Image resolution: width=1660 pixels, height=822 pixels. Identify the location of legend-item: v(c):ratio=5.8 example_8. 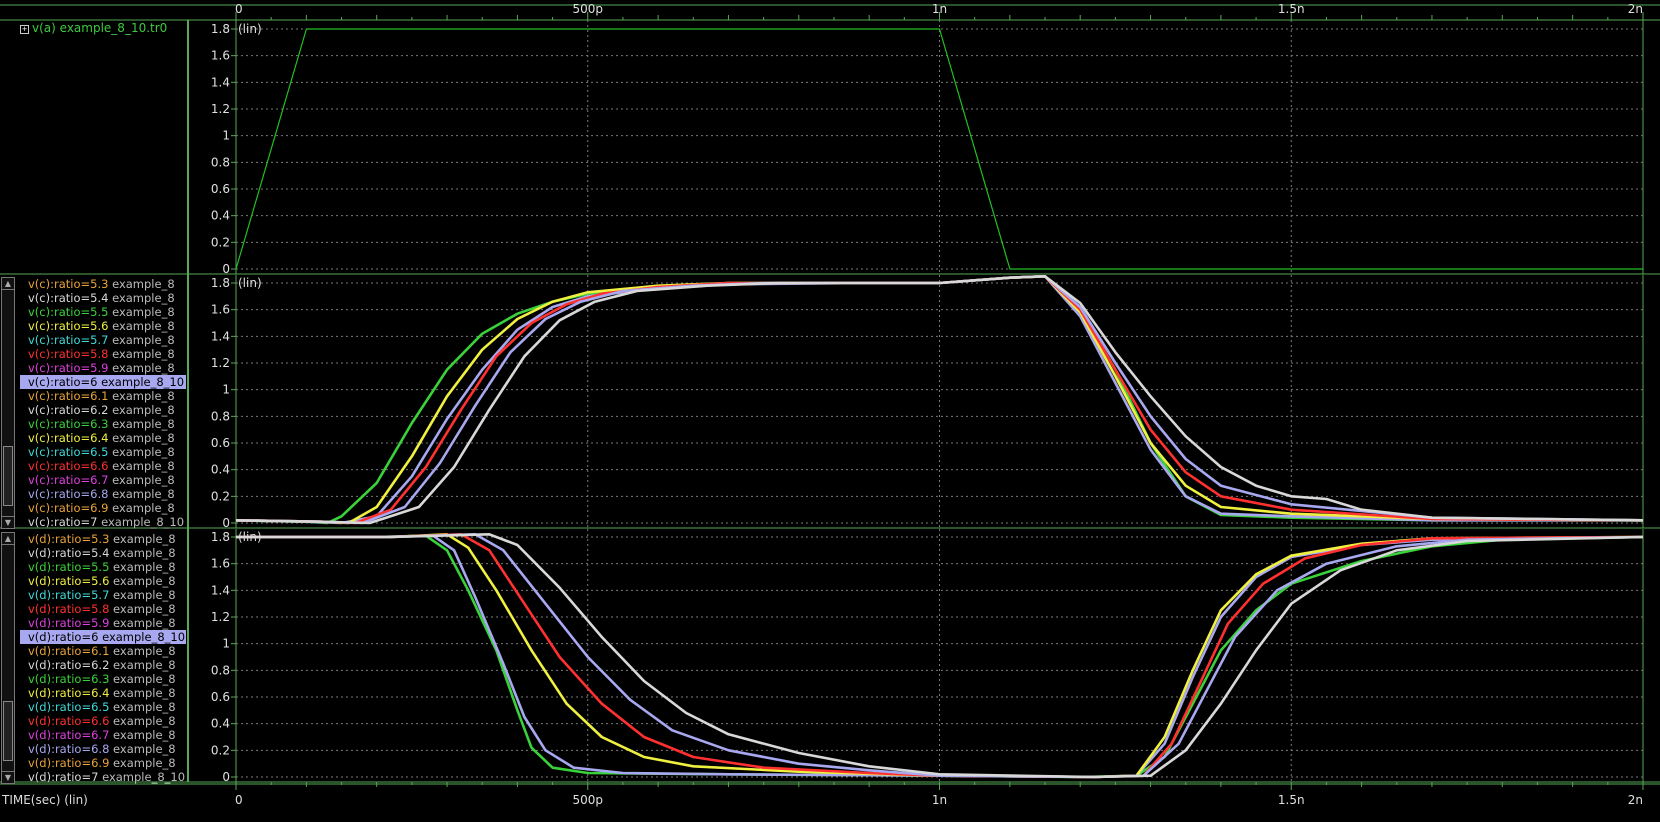
(103, 354).